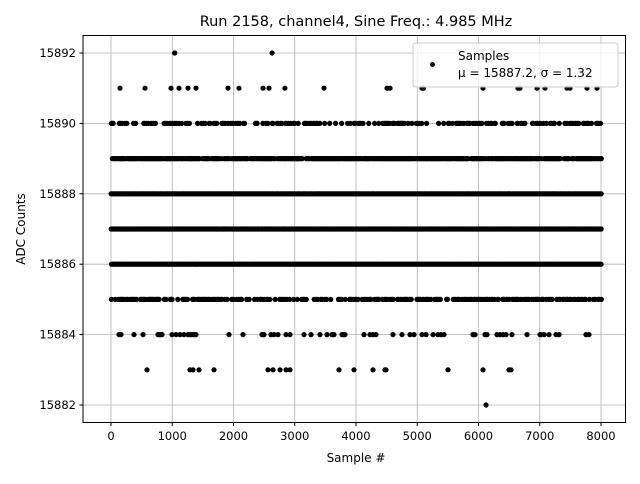 Image resolution: width=640 pixels, height=484 pixels. What do you see at coordinates (539, 436) in the screenshot?
I see `x-tick-label: 7000` at bounding box center [539, 436].